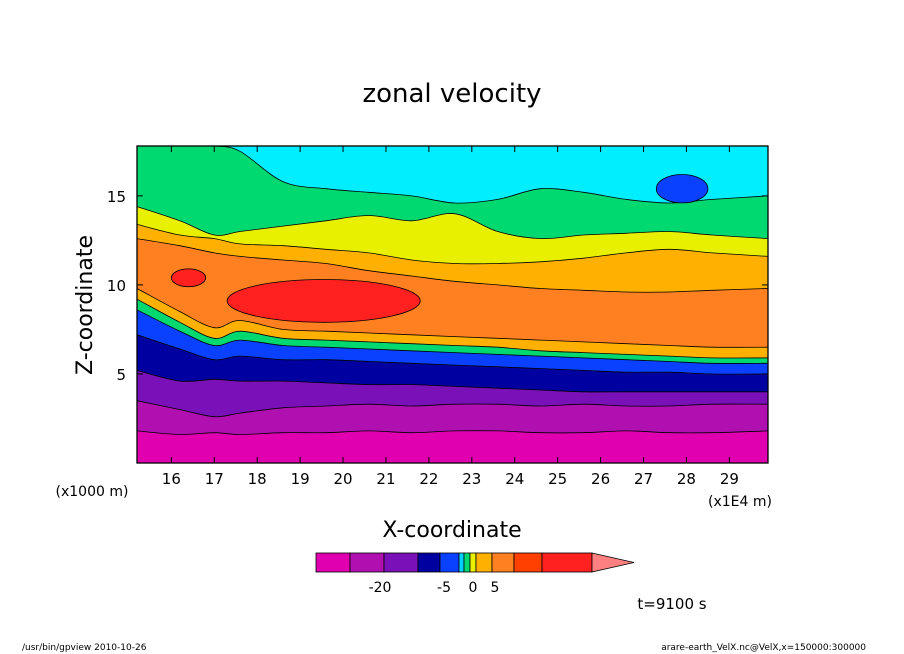  Describe the element at coordinates (385, 479) in the screenshot. I see `x-tick-label: 21` at that location.